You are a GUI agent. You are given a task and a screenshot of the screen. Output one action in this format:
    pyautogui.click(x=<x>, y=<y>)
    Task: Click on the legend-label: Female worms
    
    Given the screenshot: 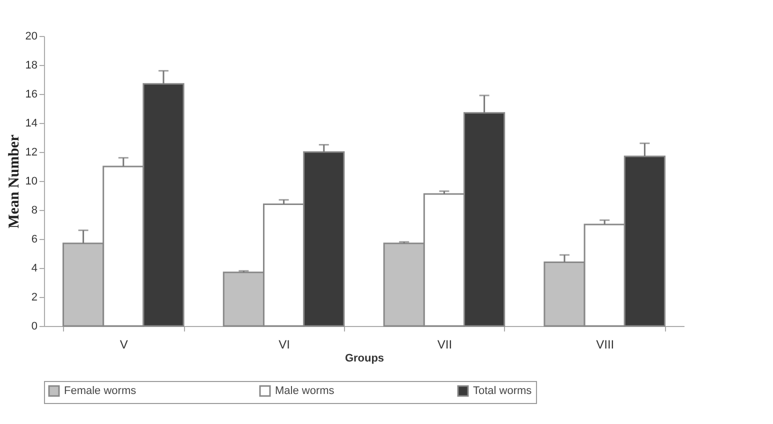 What is the action you would take?
    pyautogui.click(x=100, y=391)
    